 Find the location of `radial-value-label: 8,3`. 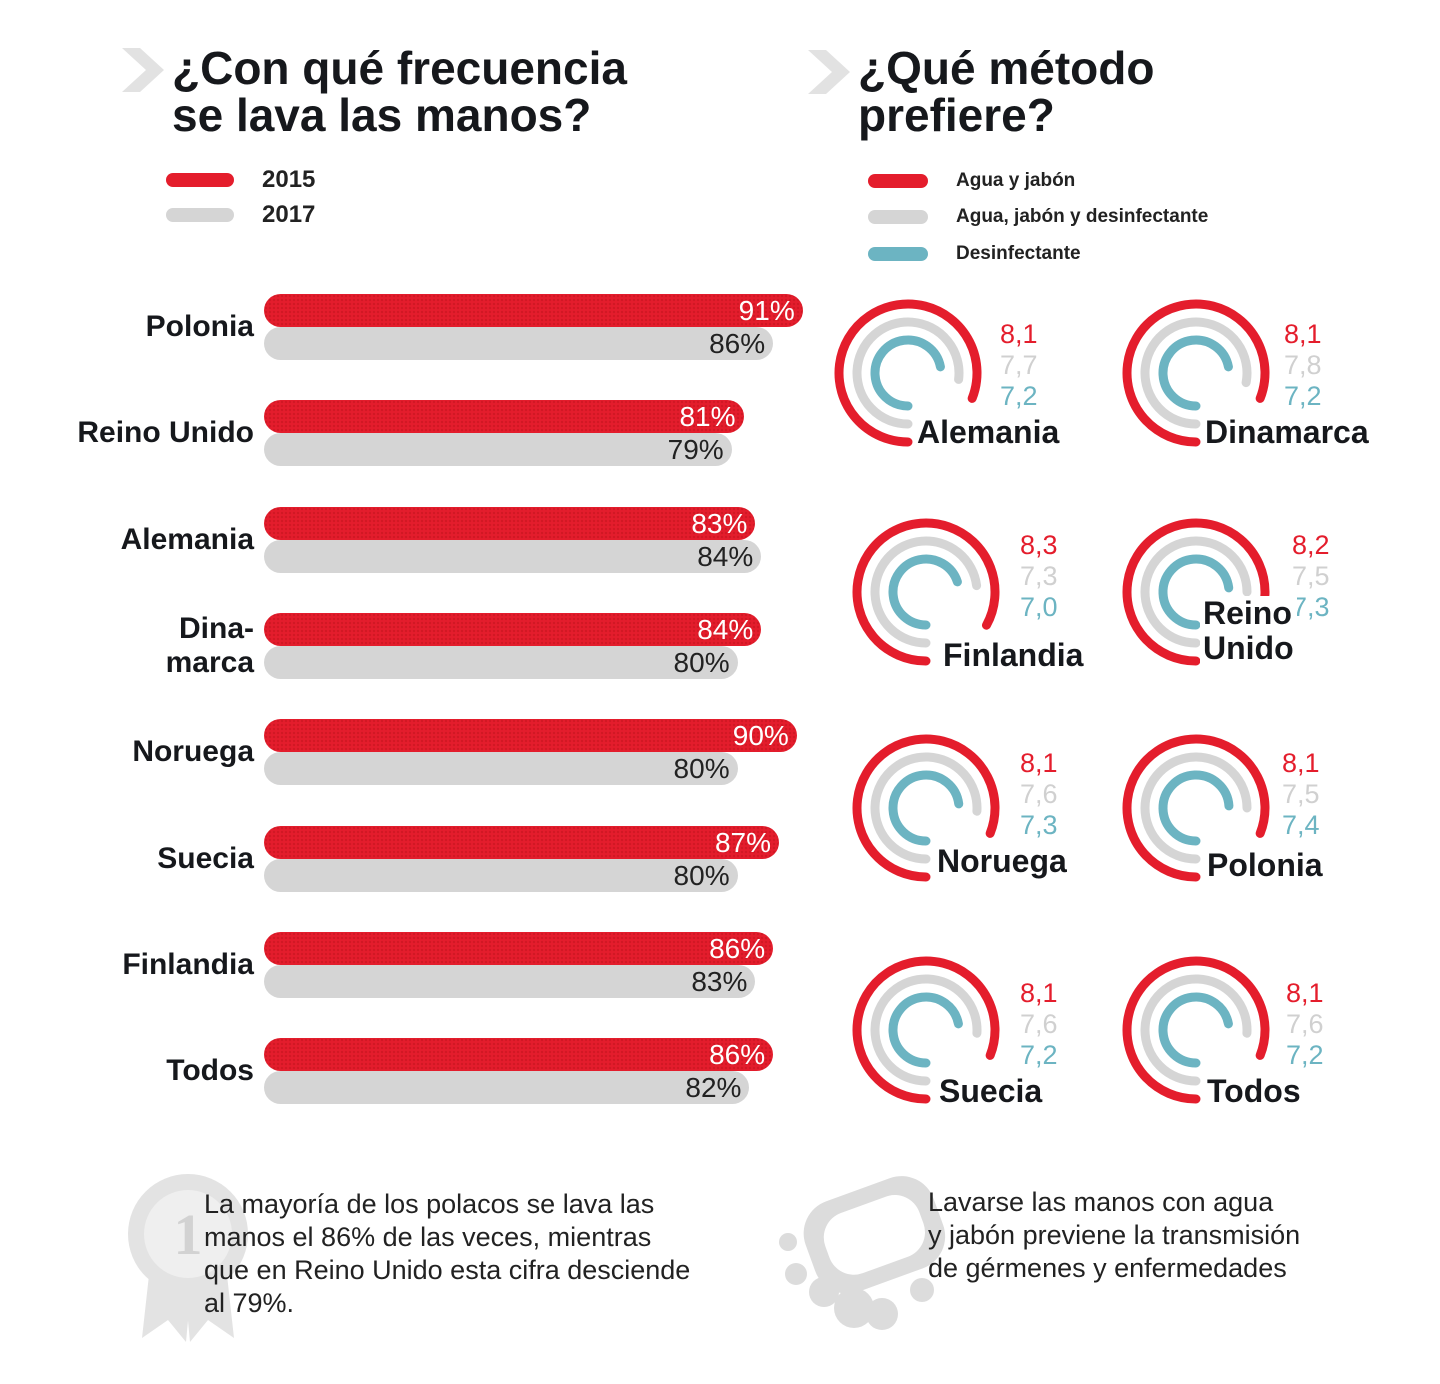

radial-value-label: 8,3 is located at coordinates (1039, 545).